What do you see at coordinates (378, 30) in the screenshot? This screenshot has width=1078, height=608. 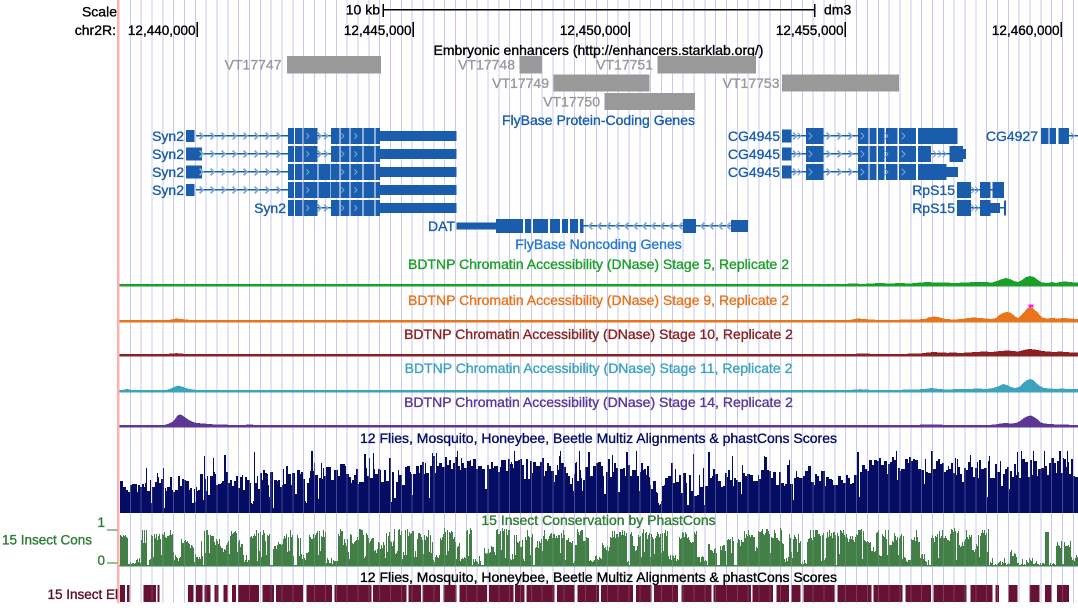 I see `svg-text: 12,445,000` at bounding box center [378, 30].